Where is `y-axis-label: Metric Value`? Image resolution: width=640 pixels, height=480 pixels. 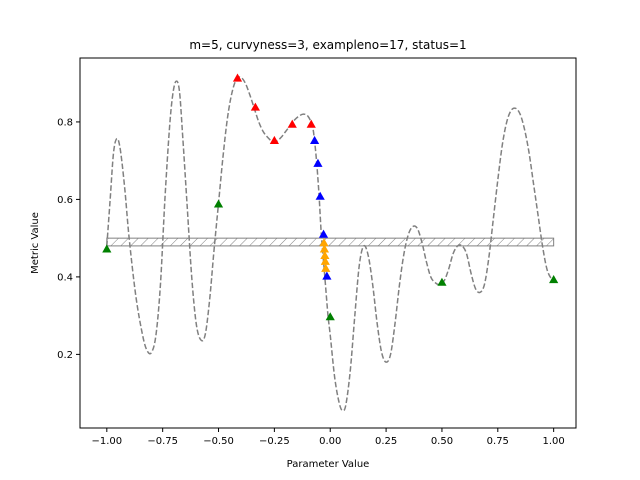
y-axis-label: Metric Value is located at coordinates (35, 243).